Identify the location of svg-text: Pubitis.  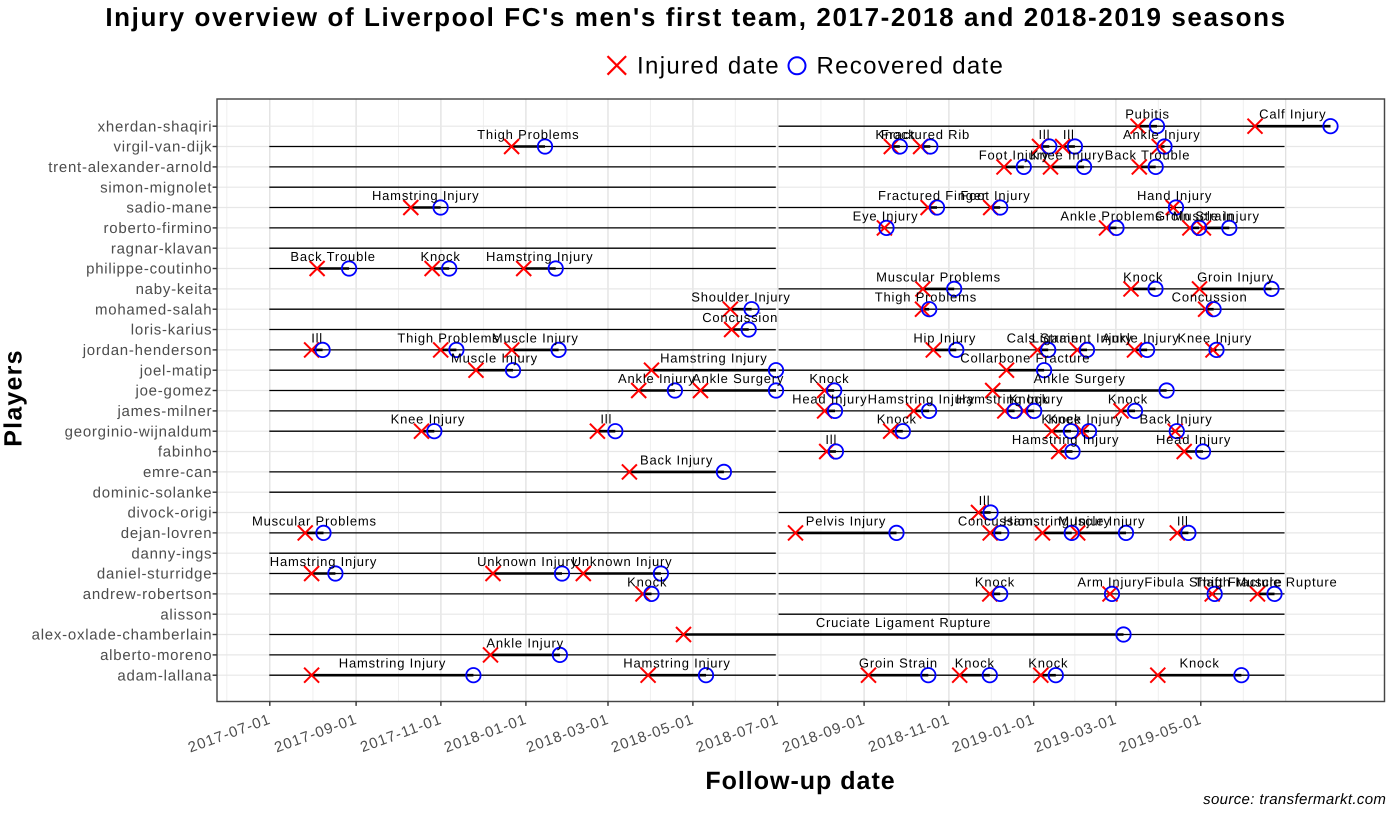
(1147, 114).